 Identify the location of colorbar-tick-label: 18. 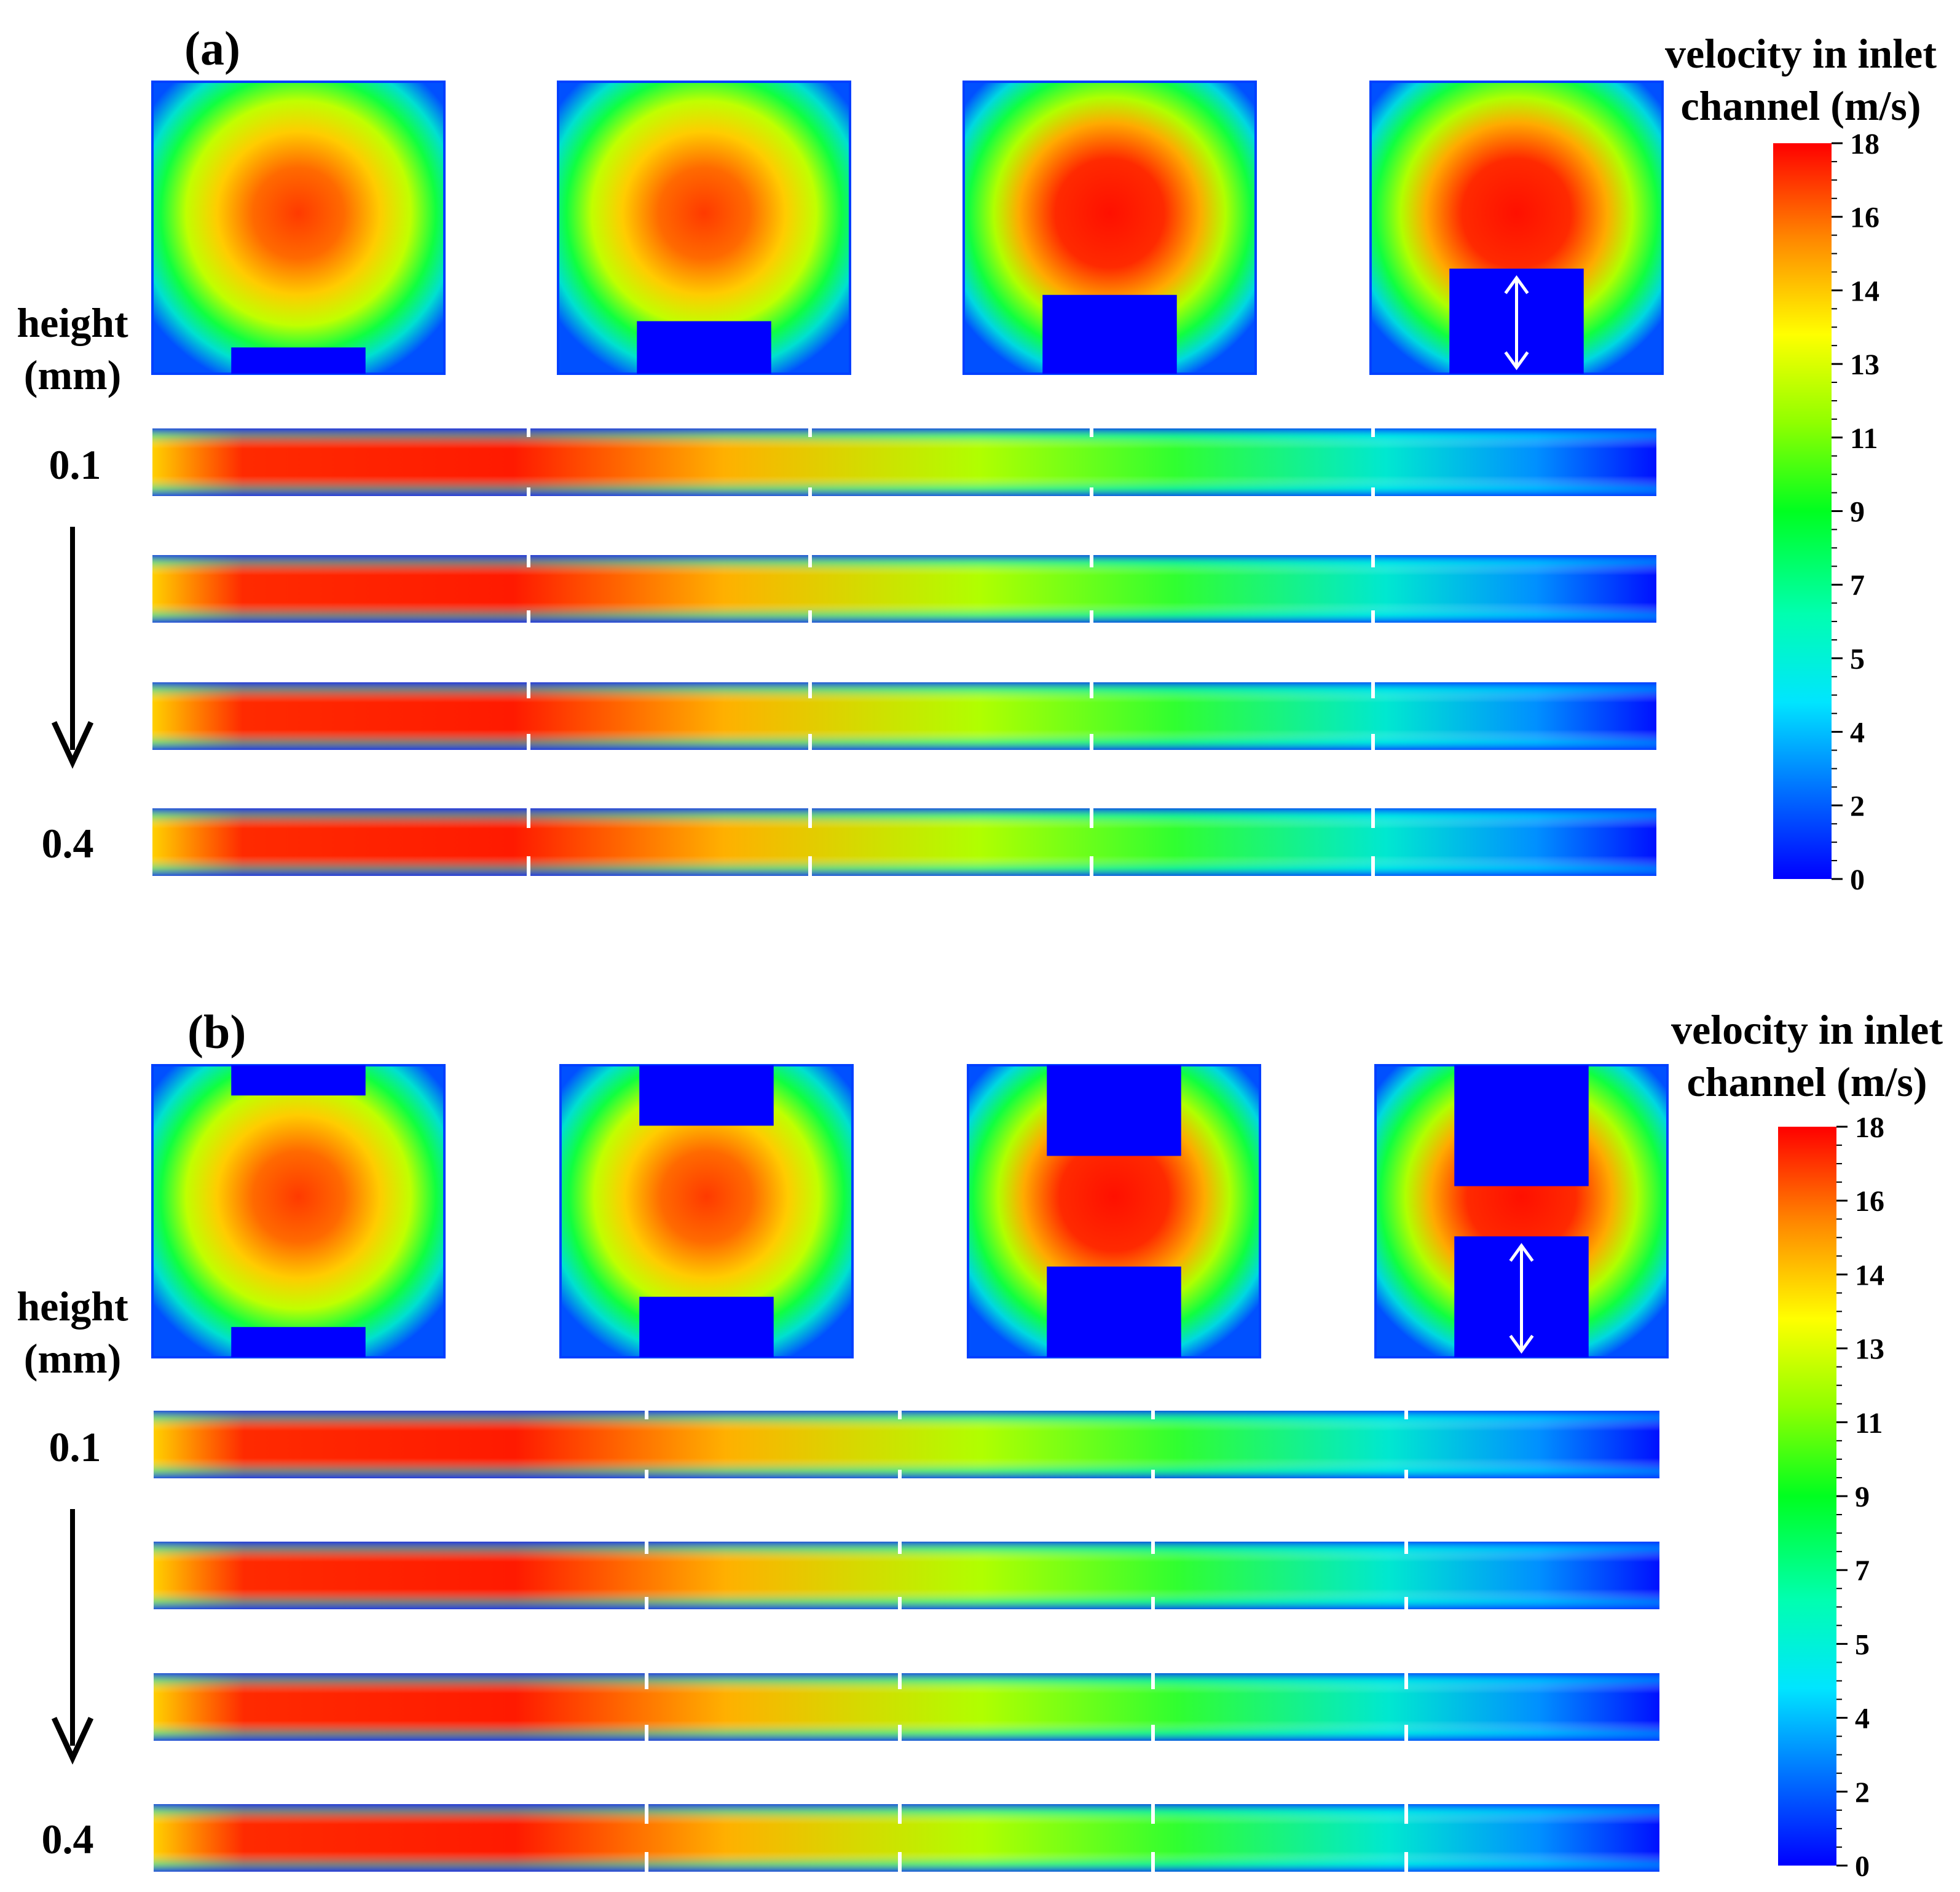
(1865, 144).